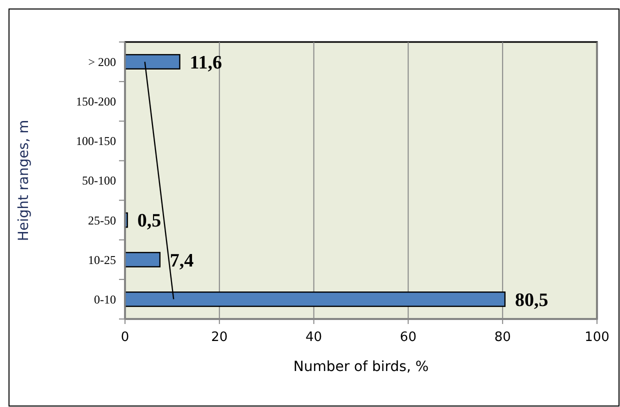  What do you see at coordinates (531, 300) in the screenshot?
I see `data-label: 80,5` at bounding box center [531, 300].